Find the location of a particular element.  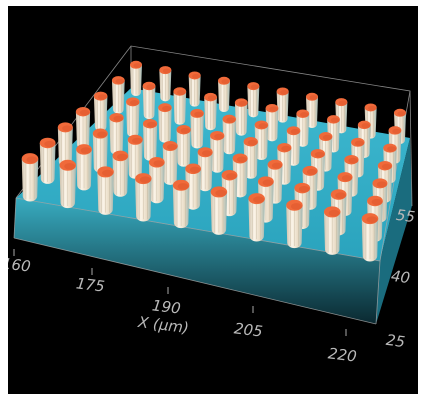

y-tick-label: 40 is located at coordinates (400, 277).